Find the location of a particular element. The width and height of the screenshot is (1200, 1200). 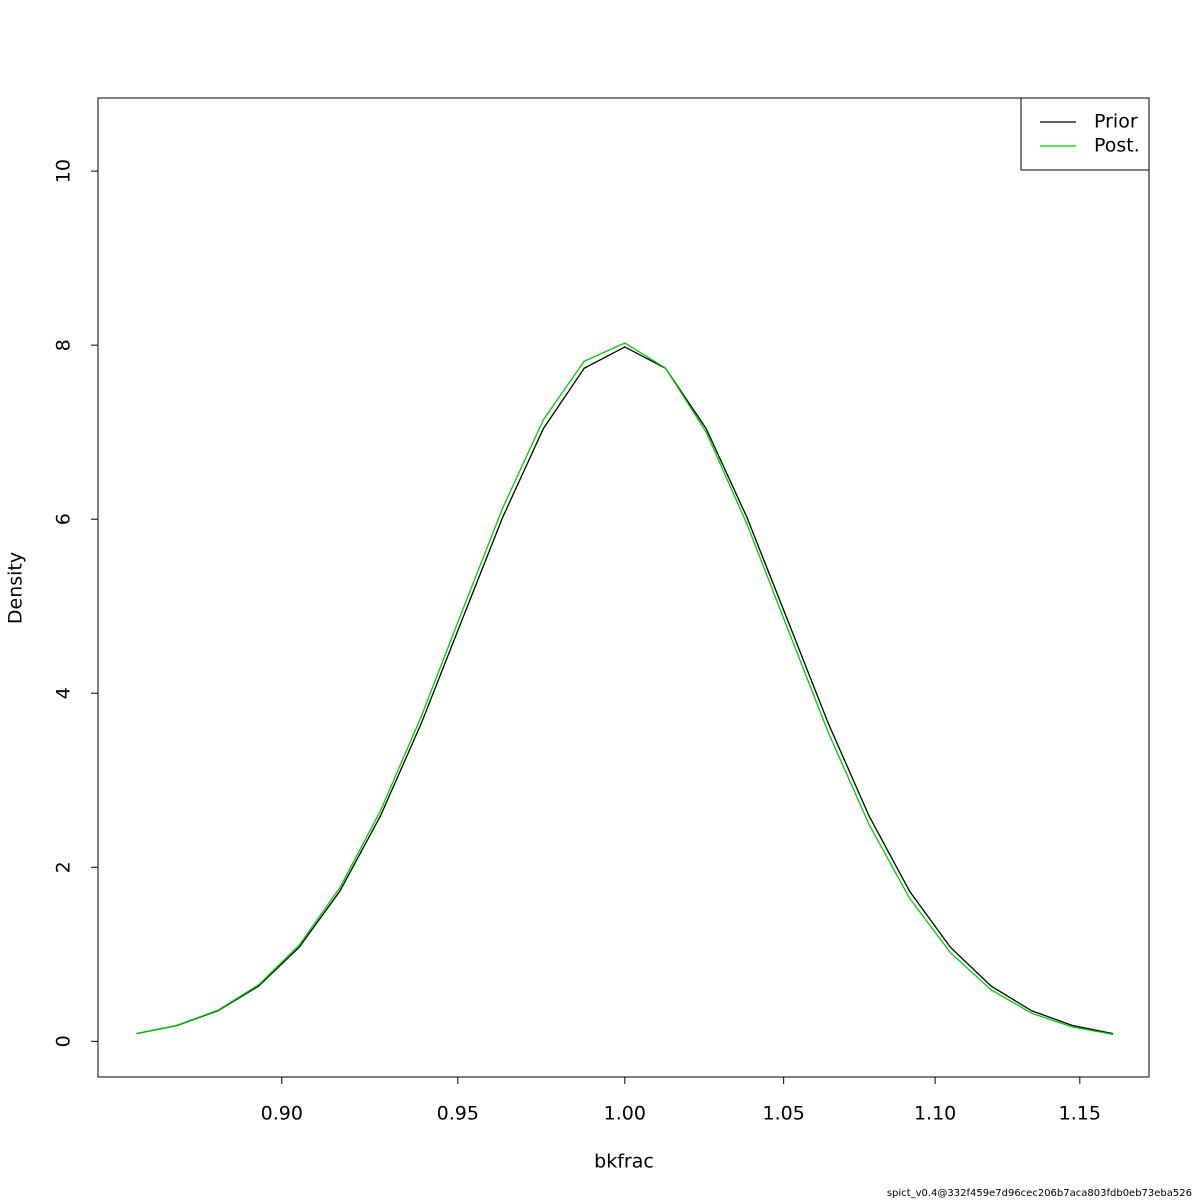

y-tick-label: 10 is located at coordinates (64, 171).